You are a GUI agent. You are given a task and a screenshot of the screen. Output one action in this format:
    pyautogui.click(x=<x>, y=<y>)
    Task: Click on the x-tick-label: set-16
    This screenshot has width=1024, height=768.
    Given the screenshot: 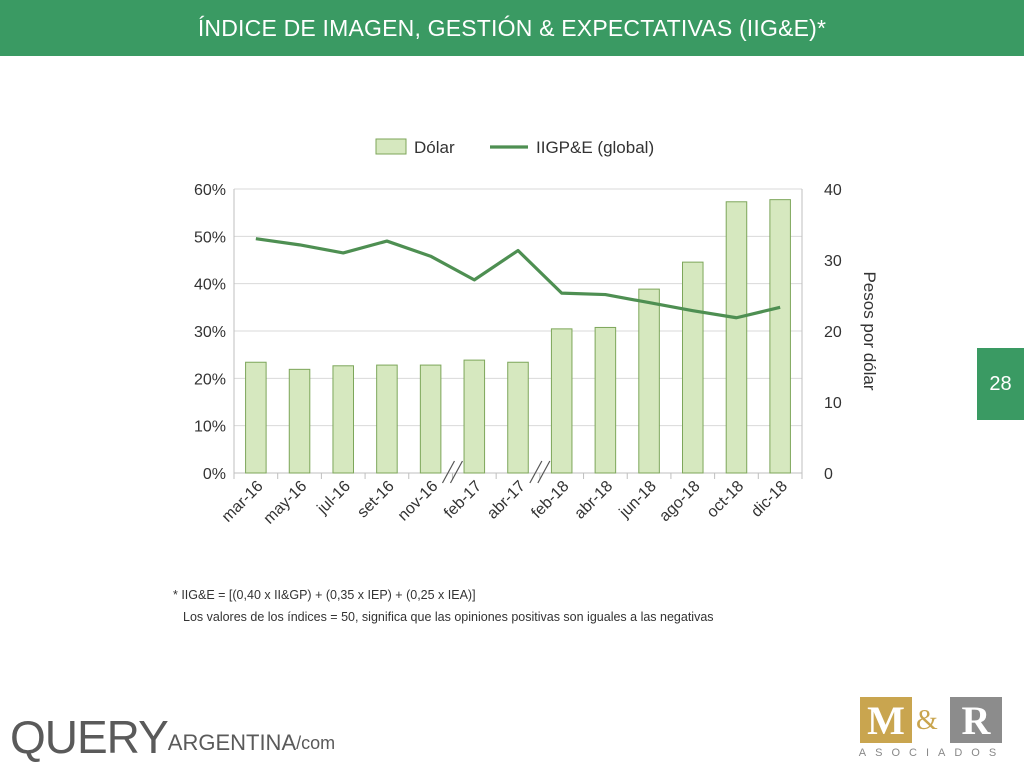 What is the action you would take?
    pyautogui.click(x=376, y=500)
    